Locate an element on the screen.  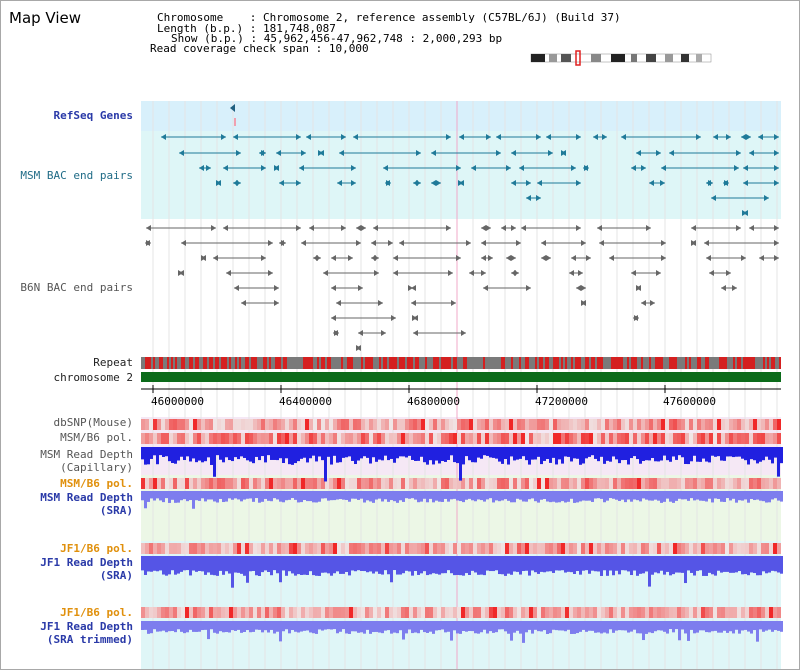
track-label-refseq: RefSeq Genes is located at coordinates (93, 115).